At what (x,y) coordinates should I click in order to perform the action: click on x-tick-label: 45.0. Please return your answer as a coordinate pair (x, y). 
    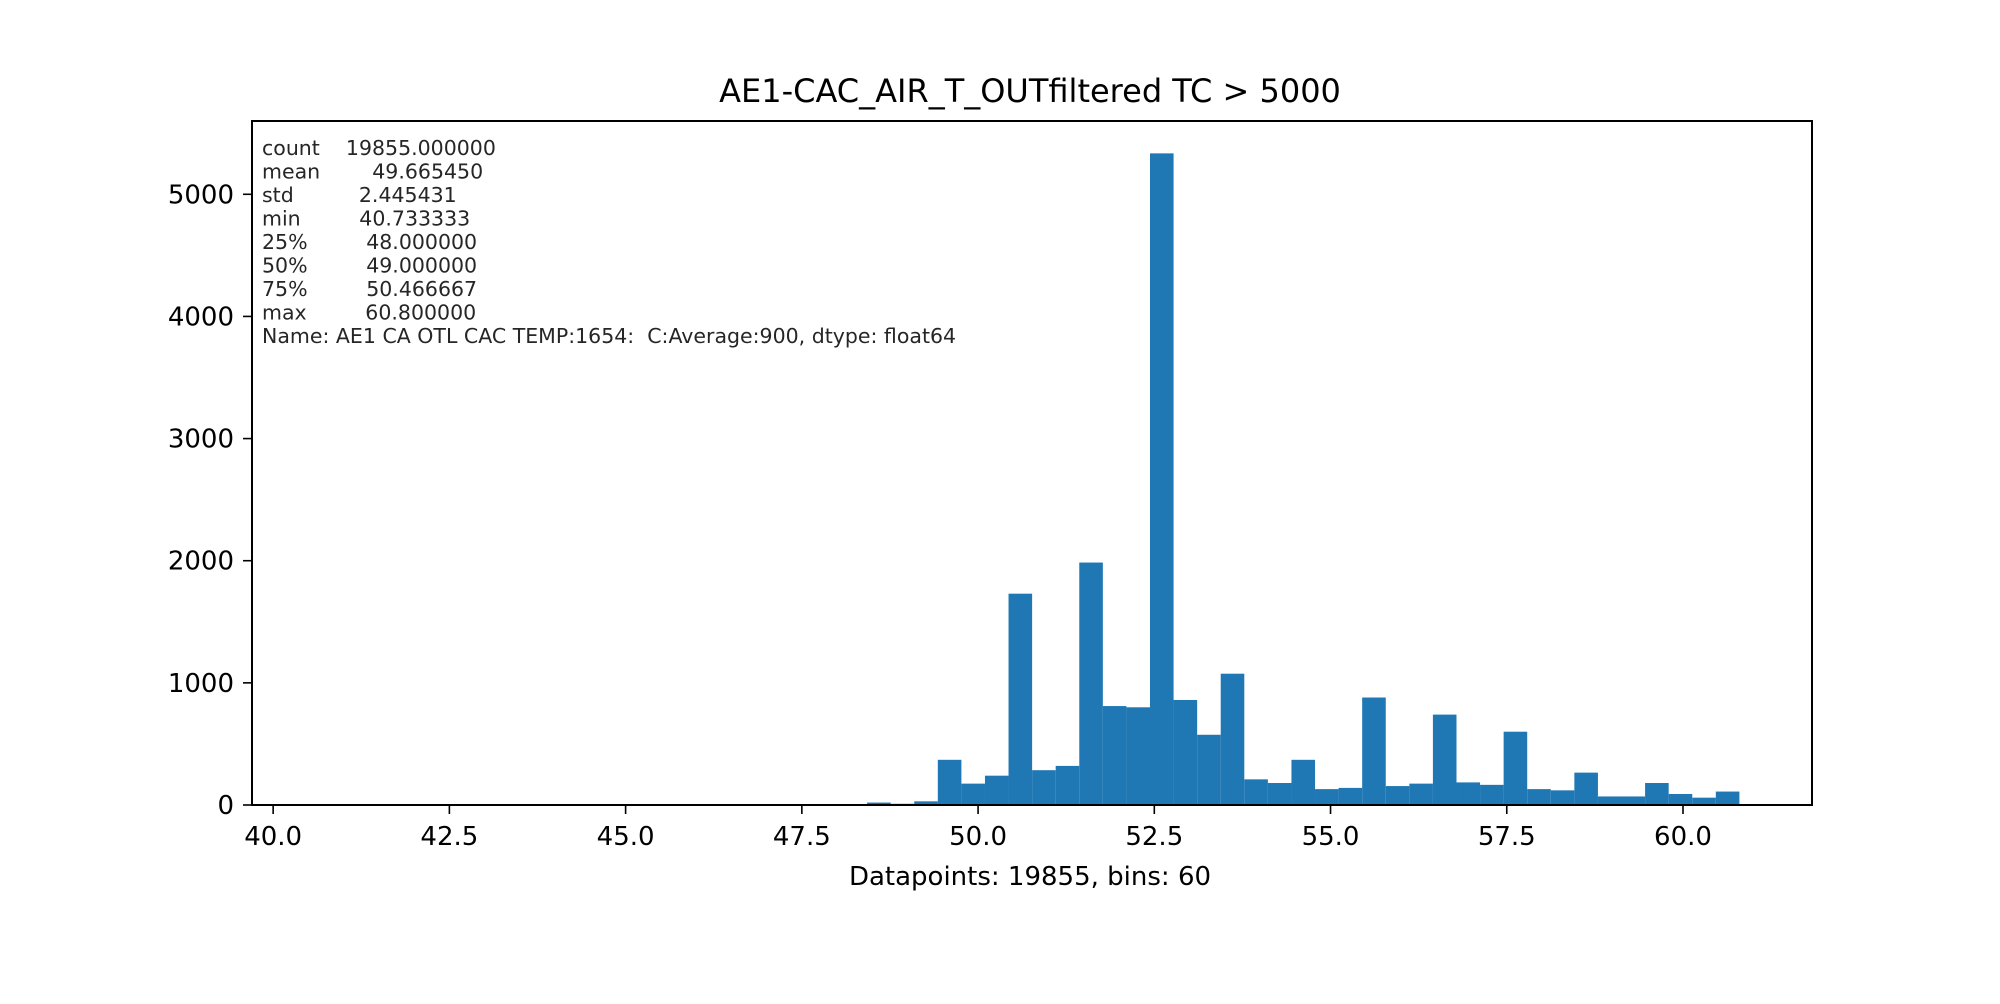
    Looking at the image, I should click on (626, 837).